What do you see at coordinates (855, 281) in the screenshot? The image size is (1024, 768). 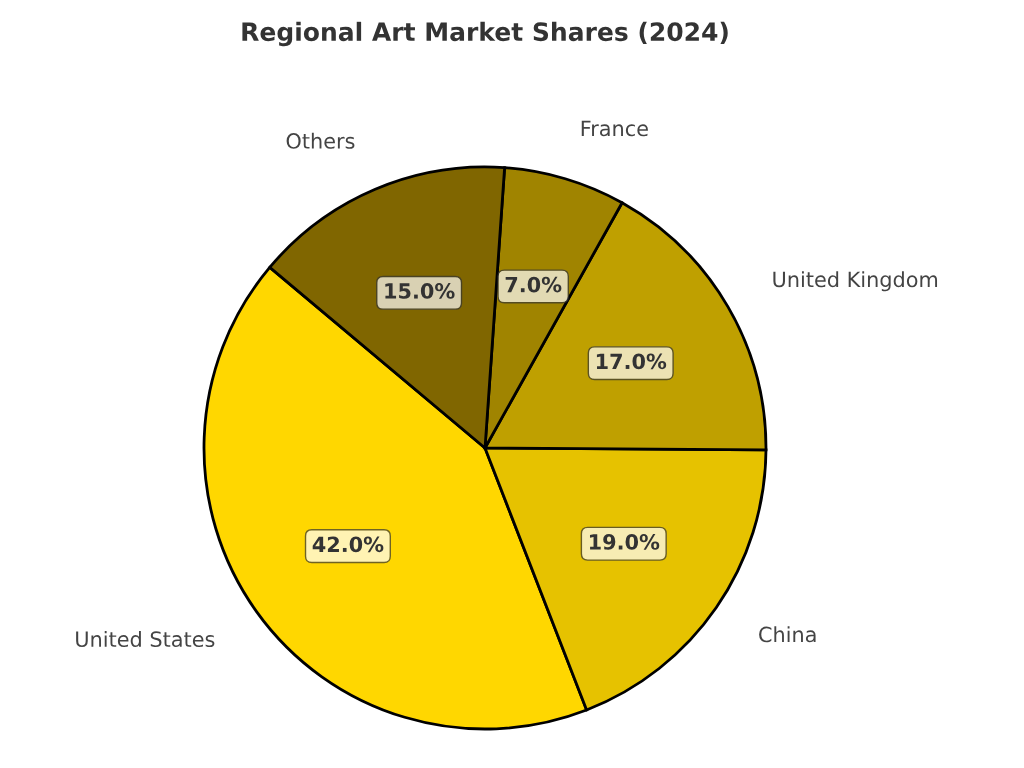 I see `slice-label: United Kingdom` at bounding box center [855, 281].